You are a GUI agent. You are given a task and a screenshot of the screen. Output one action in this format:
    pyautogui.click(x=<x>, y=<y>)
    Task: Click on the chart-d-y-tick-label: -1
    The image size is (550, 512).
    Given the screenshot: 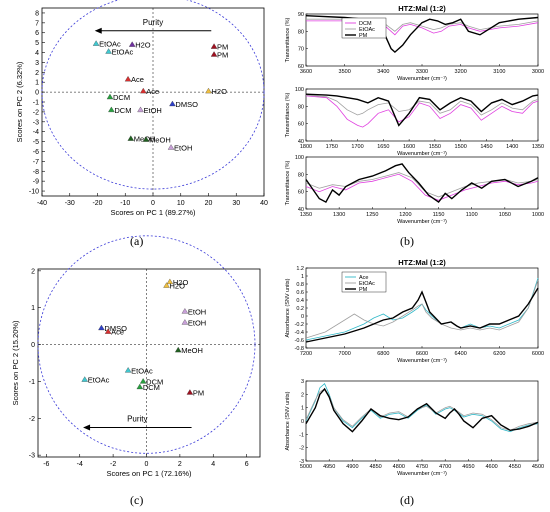 What is the action you would take?
    pyautogui.click(x=301, y=435)
    